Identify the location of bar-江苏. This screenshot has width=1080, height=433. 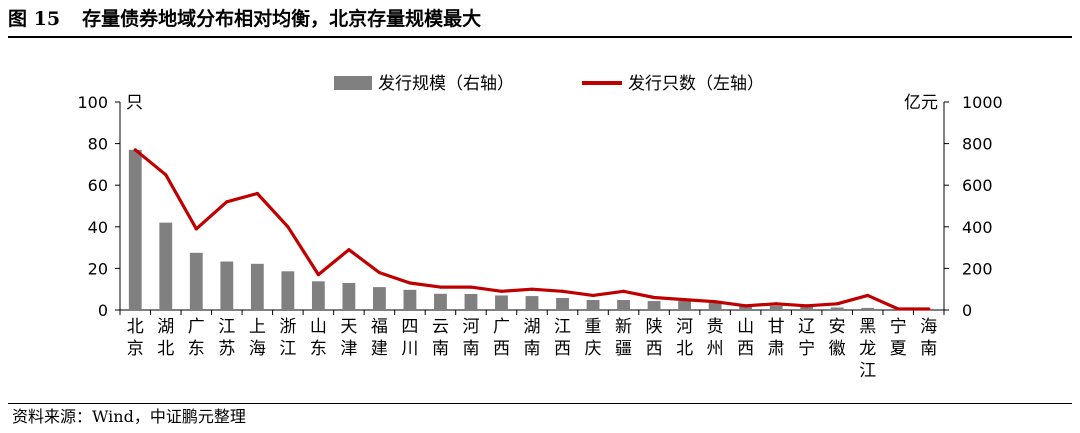
(227, 285).